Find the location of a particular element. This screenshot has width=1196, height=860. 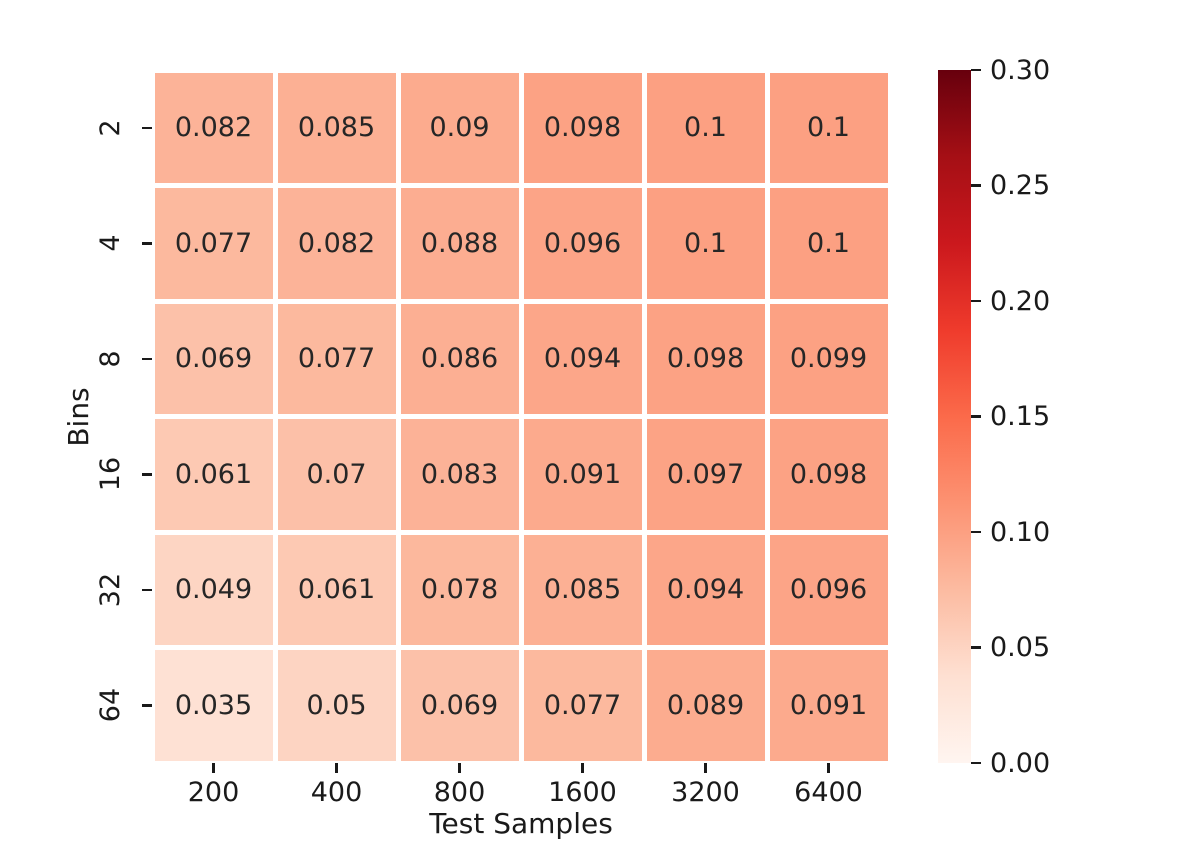

y-tick-label: 64 is located at coordinates (110, 705).